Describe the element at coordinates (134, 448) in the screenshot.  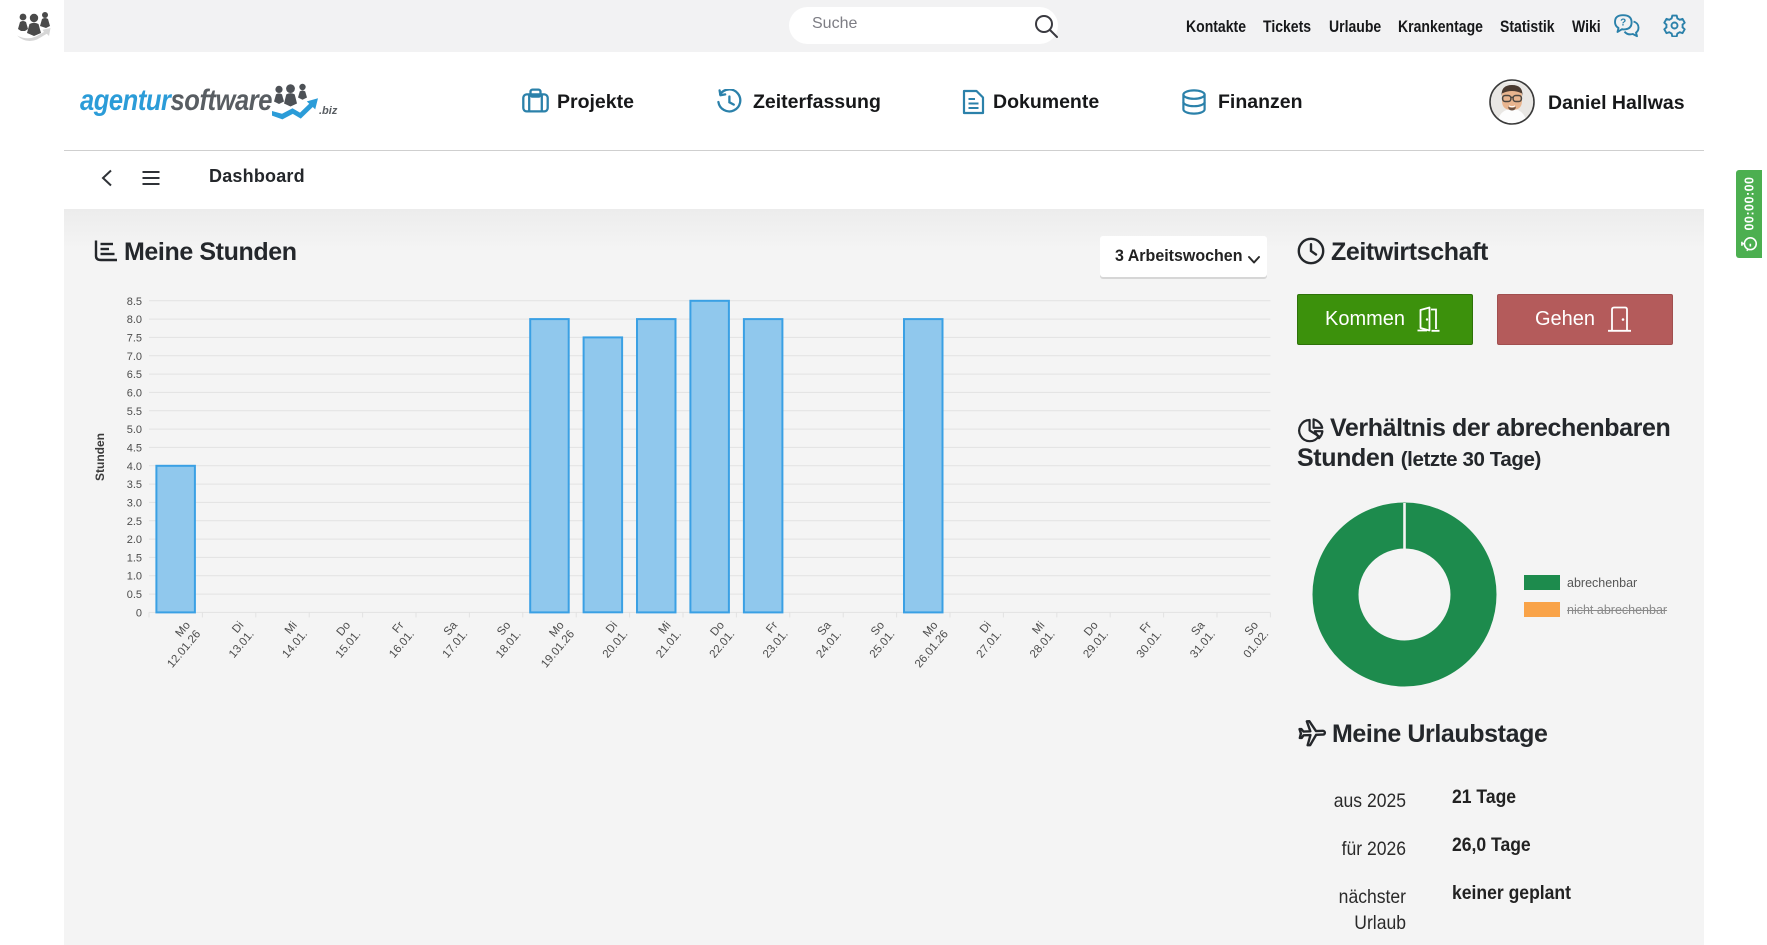
I see `svg-text: 4.5` at that location.